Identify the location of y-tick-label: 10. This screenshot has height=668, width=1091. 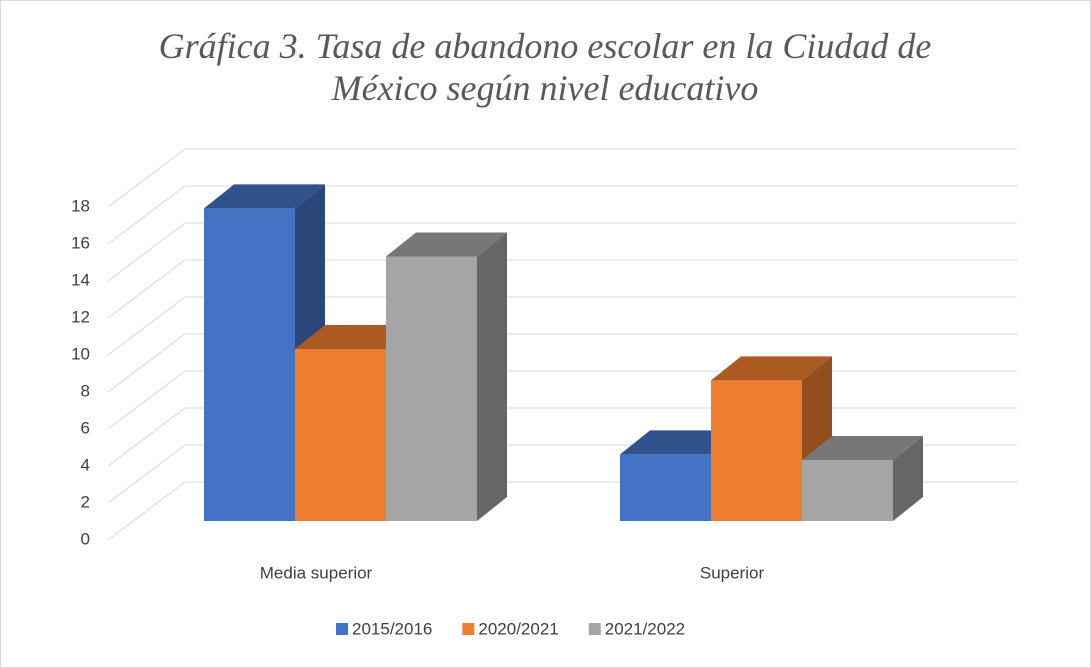
(80, 353).